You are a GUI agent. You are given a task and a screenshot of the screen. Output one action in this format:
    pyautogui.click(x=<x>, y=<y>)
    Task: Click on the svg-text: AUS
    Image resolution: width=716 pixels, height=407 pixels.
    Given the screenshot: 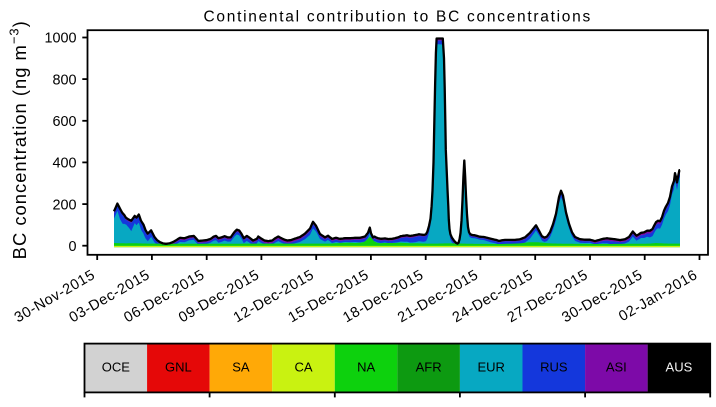 What is the action you would take?
    pyautogui.click(x=679, y=367)
    